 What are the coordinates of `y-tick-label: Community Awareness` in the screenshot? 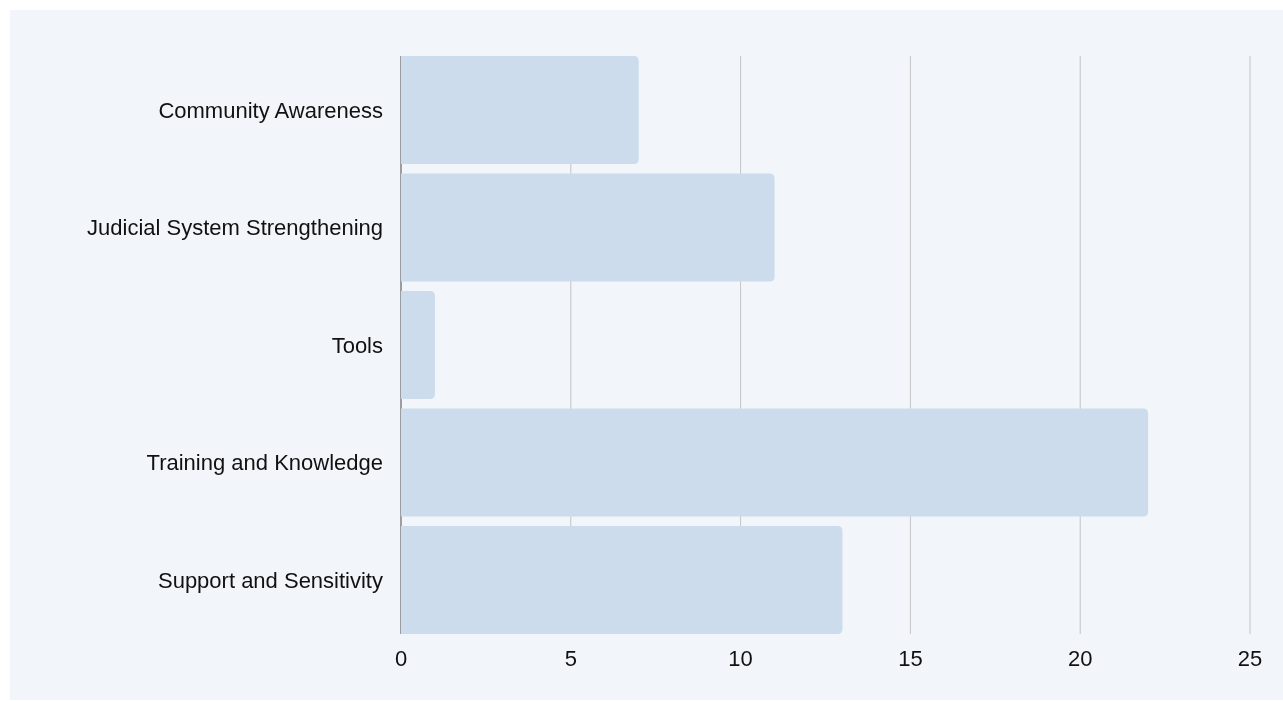 It's located at (270, 110).